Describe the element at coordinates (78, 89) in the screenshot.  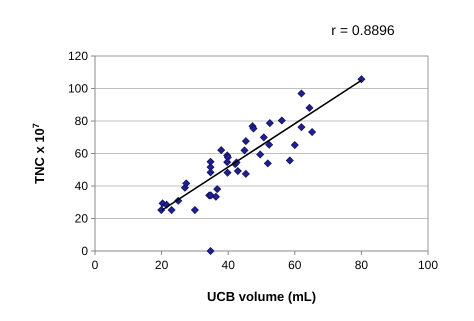
I see `y-tick-label: 100` at that location.